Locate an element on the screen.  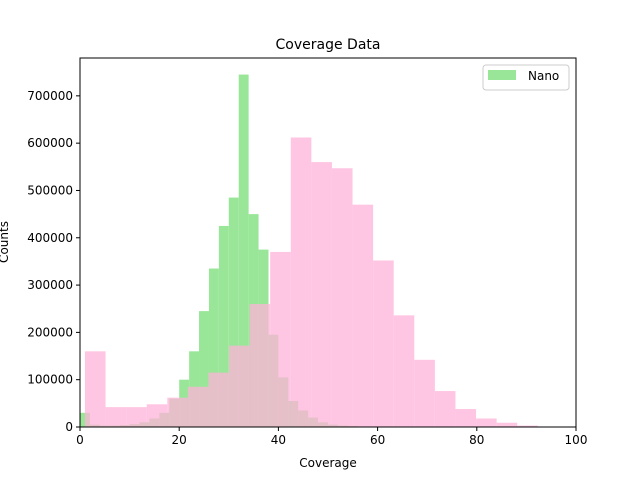
y-tick-label: 0 is located at coordinates (69, 427).